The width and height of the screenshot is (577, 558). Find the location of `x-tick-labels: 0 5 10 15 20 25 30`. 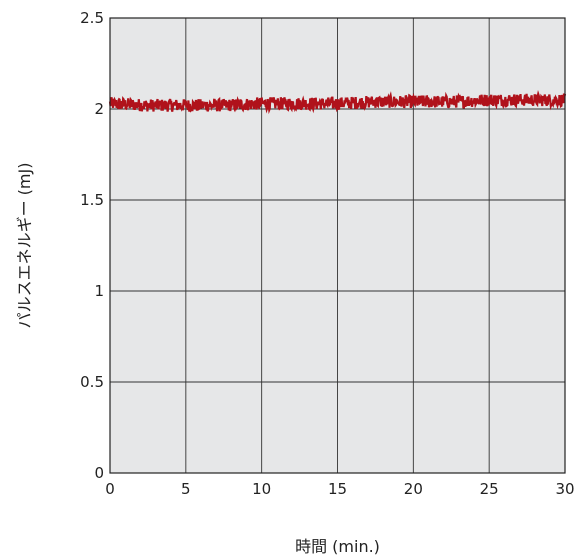

x-tick-labels: 0 5 10 15 20 25 30 is located at coordinates (339, 489).